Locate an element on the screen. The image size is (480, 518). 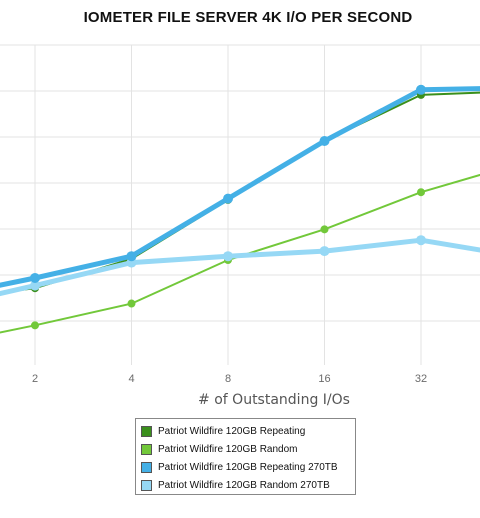
legend-item: Patriot Wildfire 120GB Random is located at coordinates (248, 449).